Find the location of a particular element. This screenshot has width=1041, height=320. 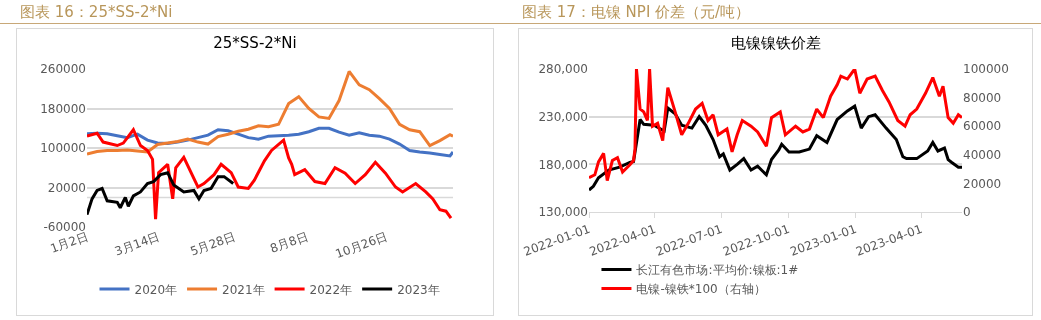

y-tick-label: 230,000 is located at coordinates (563, 116).